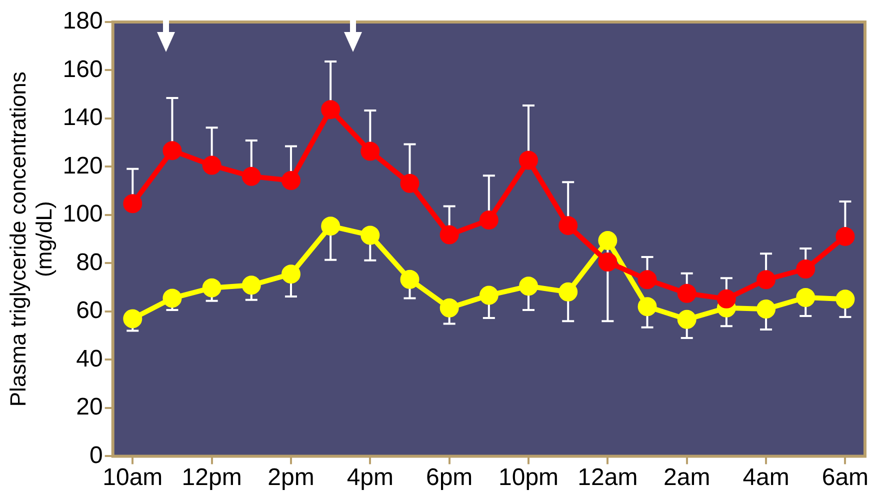  I want to click on x-tick-label: 10pm, so click(528, 478).